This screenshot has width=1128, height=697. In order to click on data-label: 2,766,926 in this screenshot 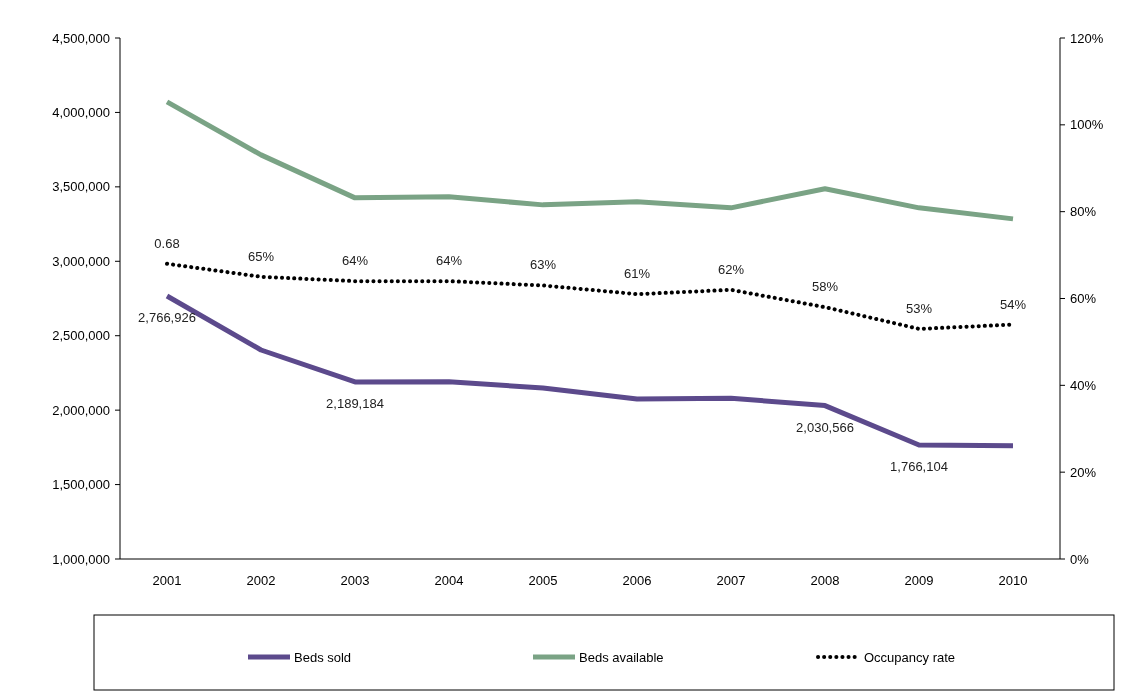, I will do `click(167, 317)`.